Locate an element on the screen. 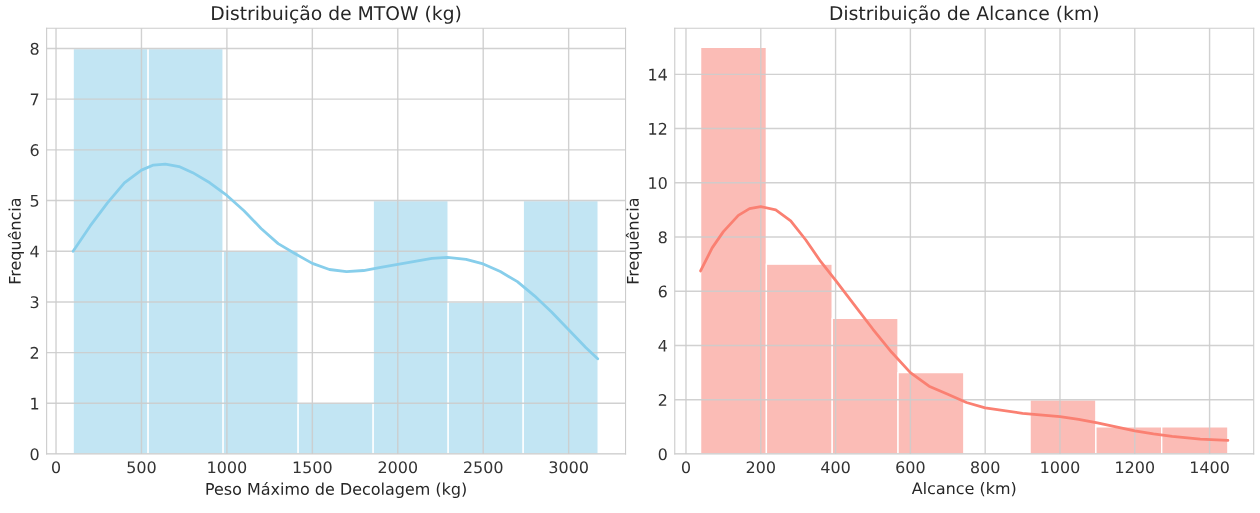 Image resolution: width=1260 pixels, height=513 pixels. y-tick-label: 14 is located at coordinates (658, 74).